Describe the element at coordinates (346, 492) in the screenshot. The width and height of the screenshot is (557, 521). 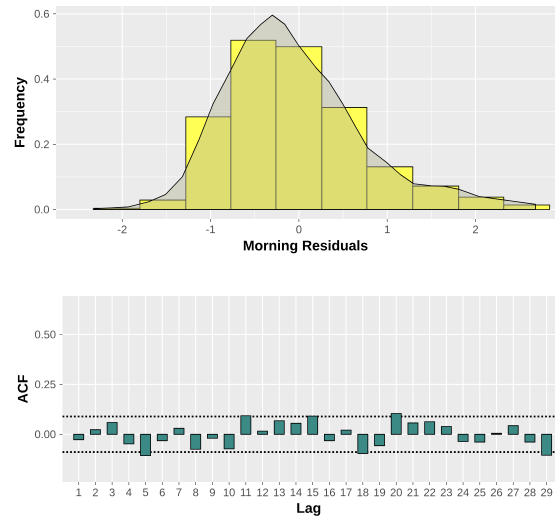
I see `x-tick-label: 17` at that location.